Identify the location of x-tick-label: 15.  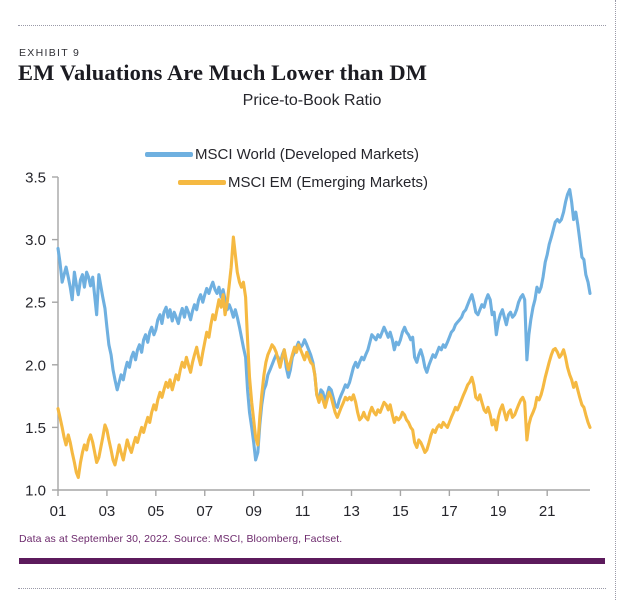
(400, 511).